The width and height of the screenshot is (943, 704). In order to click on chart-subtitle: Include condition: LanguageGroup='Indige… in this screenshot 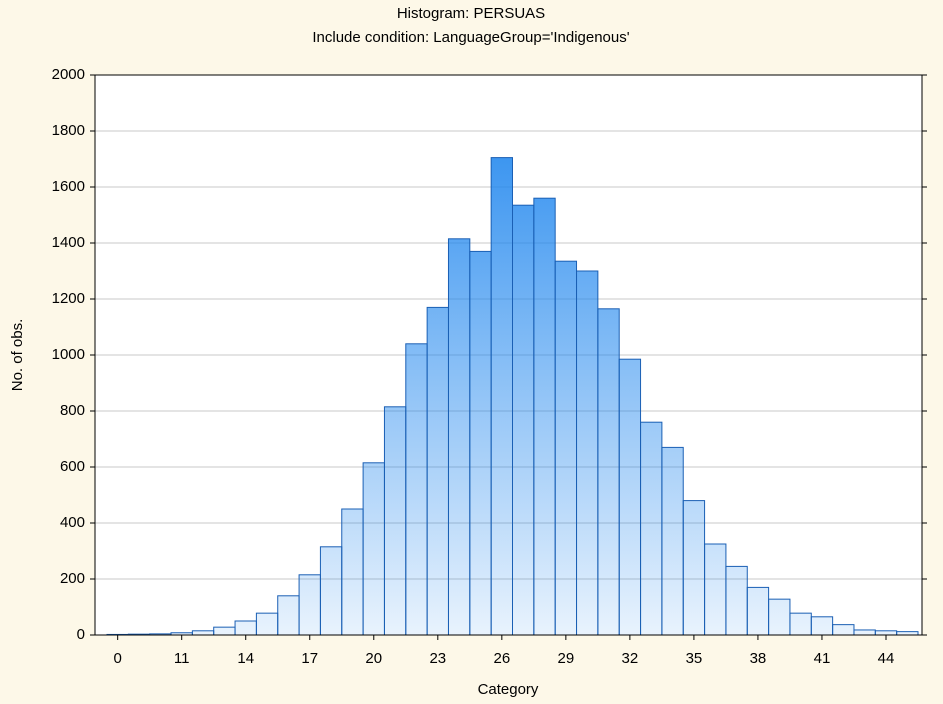, I will do `click(470, 37)`.